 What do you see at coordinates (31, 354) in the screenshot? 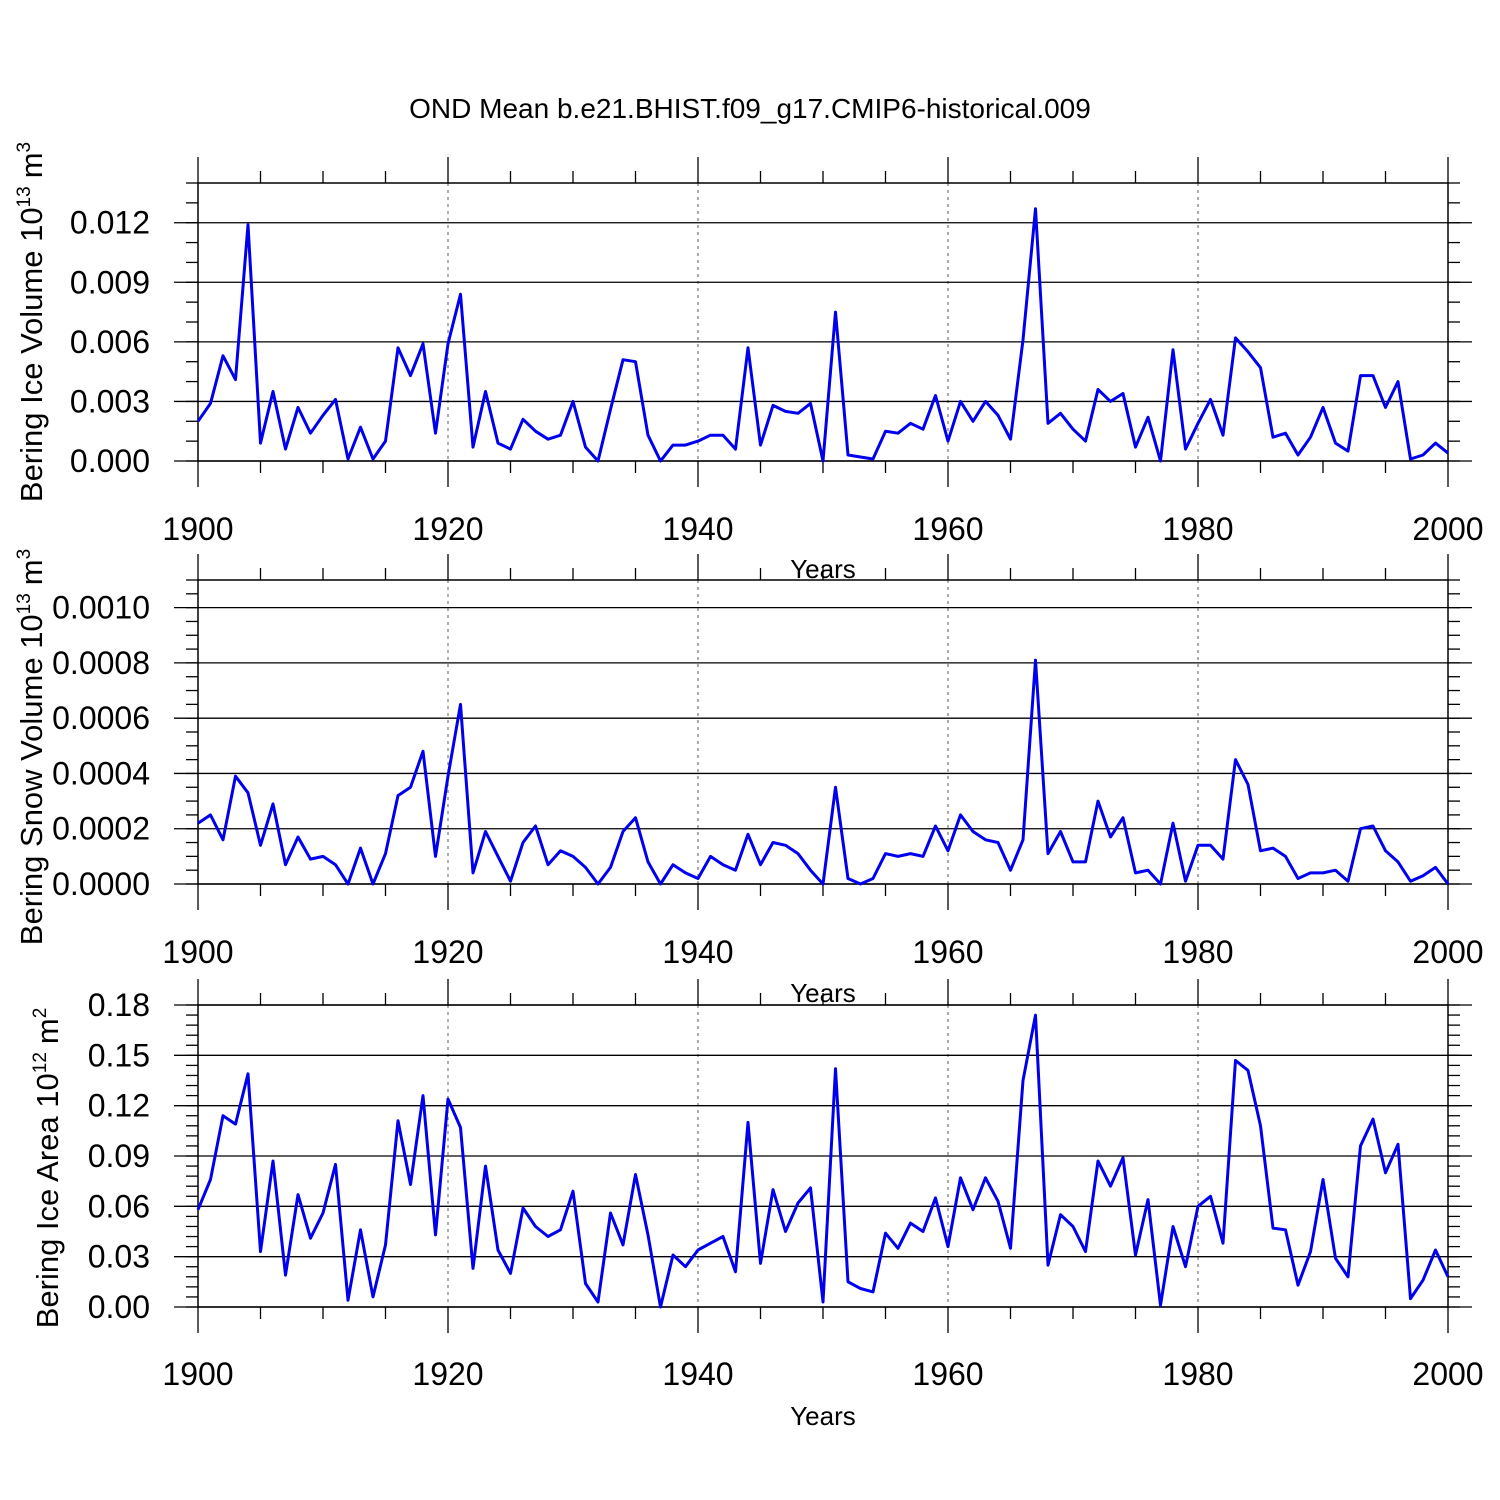
I see `y-axis-label-main: Bering Ice Volume 10` at bounding box center [31, 354].